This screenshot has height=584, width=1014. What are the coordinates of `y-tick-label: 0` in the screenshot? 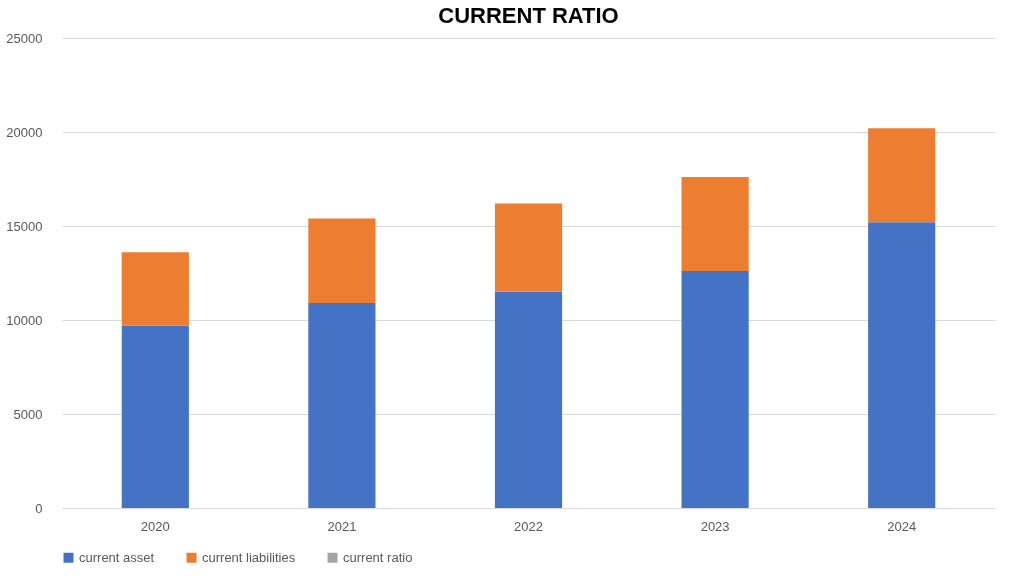 It's located at (39, 508).